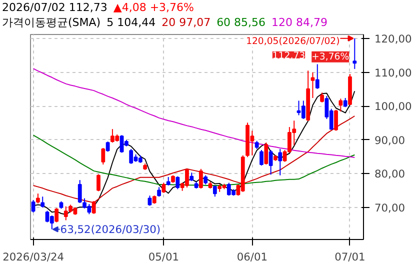 The image size is (416, 270). Describe the element at coordinates (241, 22) in the screenshot. I see `text: 60 85,56` at that location.